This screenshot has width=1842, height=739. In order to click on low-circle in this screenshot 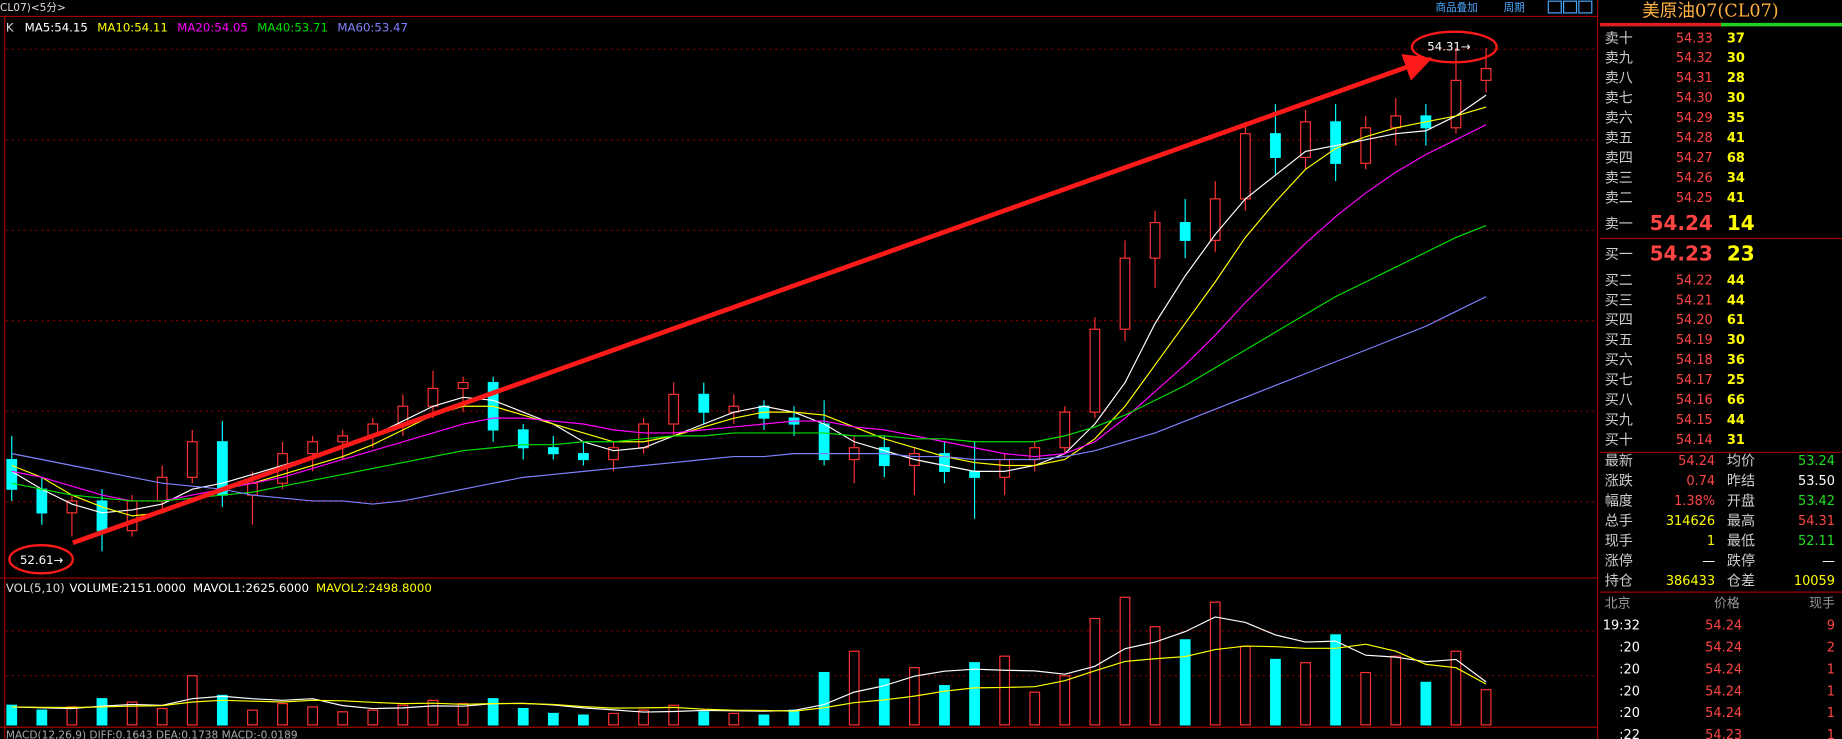, I will do `click(41, 559)`.